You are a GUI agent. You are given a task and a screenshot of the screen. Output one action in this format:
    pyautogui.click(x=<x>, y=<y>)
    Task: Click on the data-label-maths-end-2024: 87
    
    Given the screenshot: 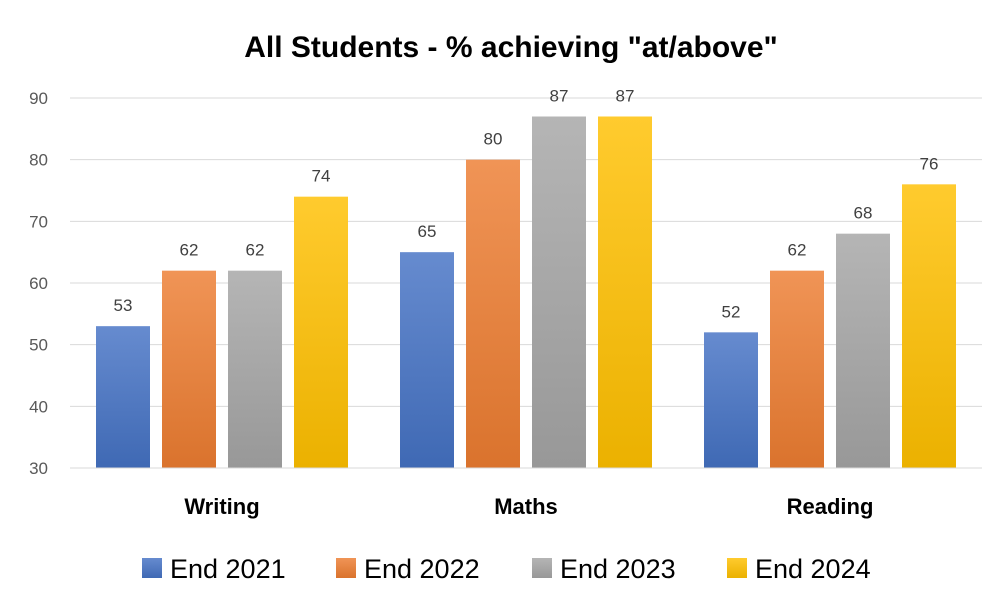 What is the action you would take?
    pyautogui.click(x=625, y=96)
    